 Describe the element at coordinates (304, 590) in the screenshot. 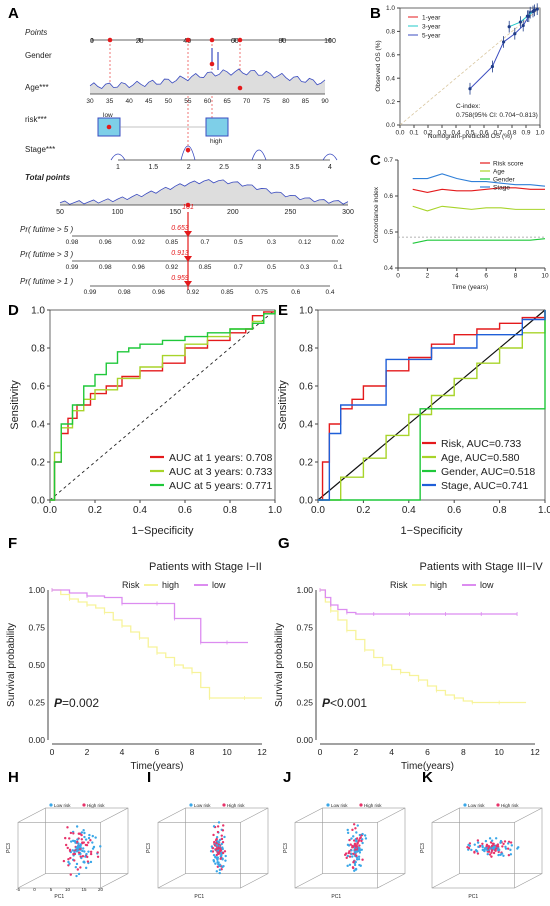

I see `y-tick-label: 1.00` at that location.